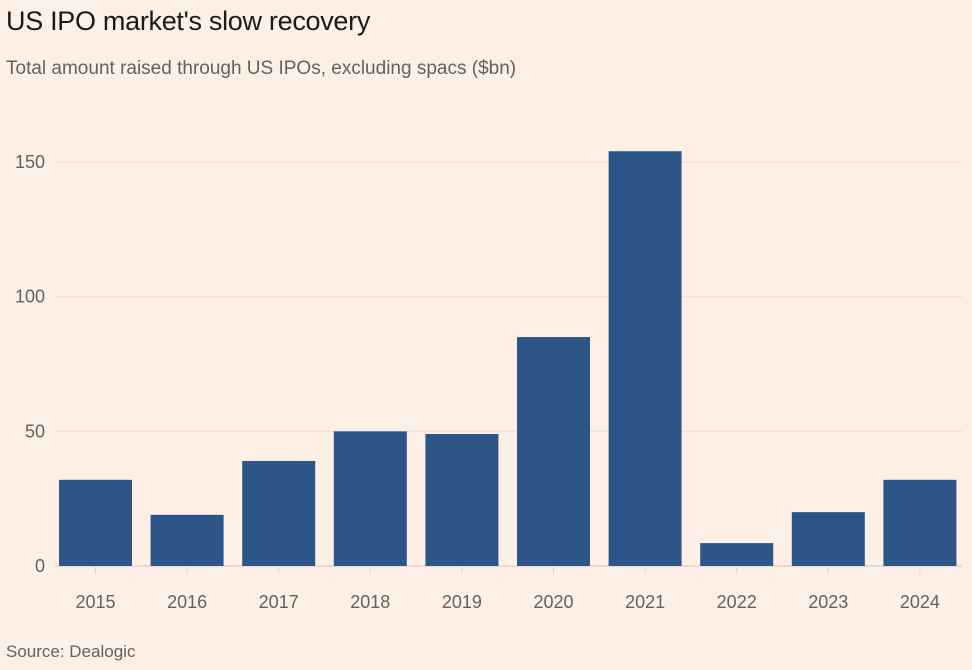 The image size is (972, 670). I want to click on x-tick-label: 2017, so click(279, 602).